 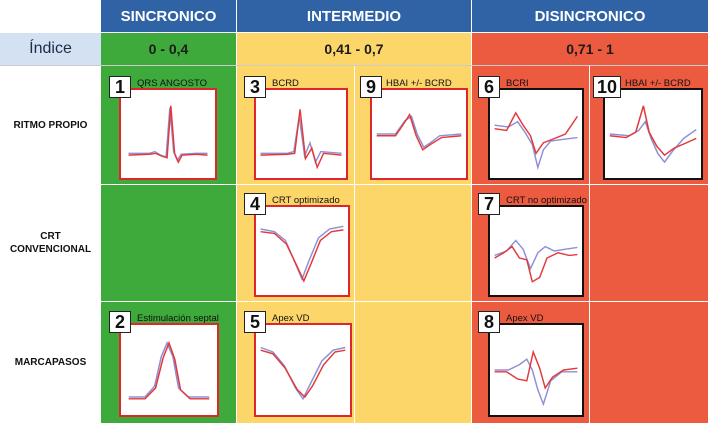 I want to click on panel-hbai-bcrd: 9 HBAI +/- BCRD, so click(x=414, y=128).